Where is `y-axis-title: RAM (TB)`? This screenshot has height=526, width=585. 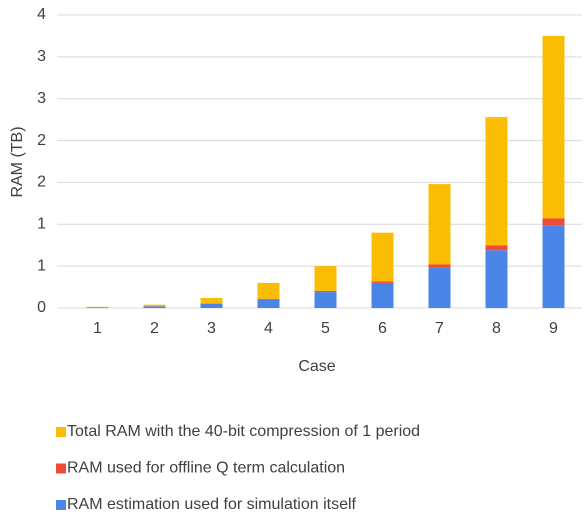
y-axis-title: RAM (TB) is located at coordinates (17, 161).